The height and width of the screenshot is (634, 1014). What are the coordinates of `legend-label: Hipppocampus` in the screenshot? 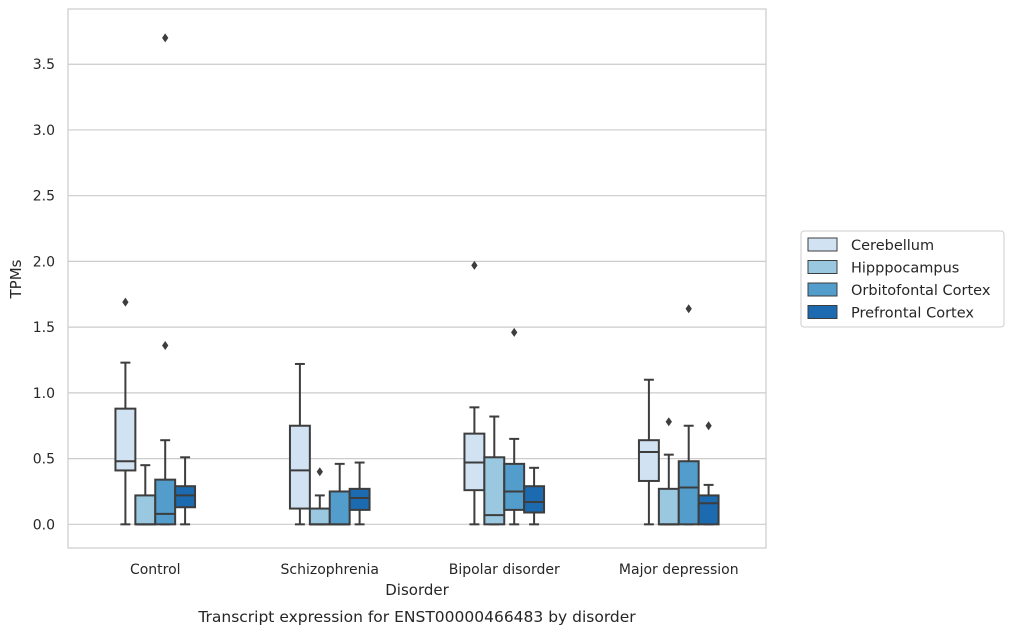 It's located at (905, 269).